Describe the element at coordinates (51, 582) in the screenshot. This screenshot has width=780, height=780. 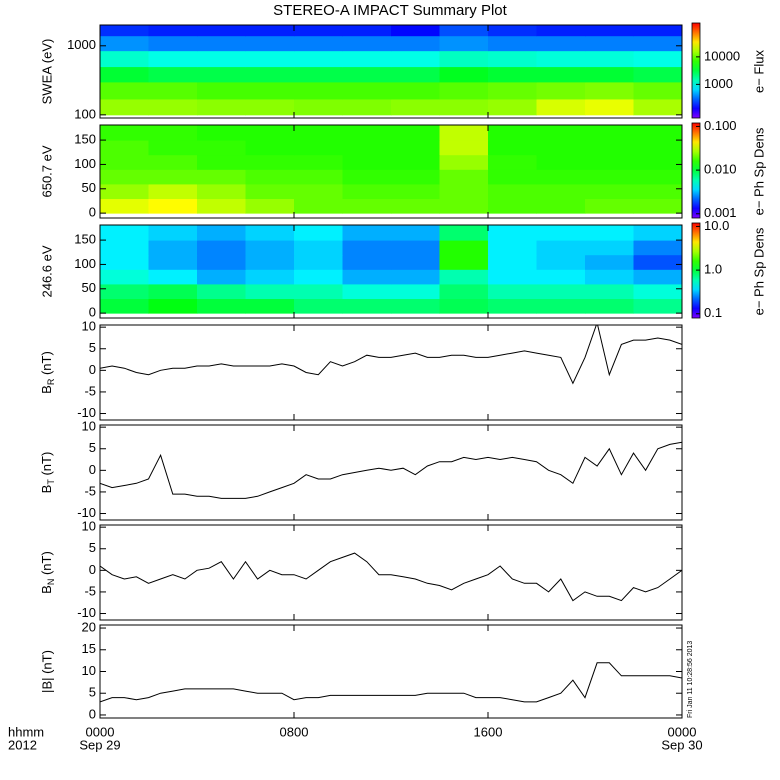
I see `y-label-sub: N` at that location.